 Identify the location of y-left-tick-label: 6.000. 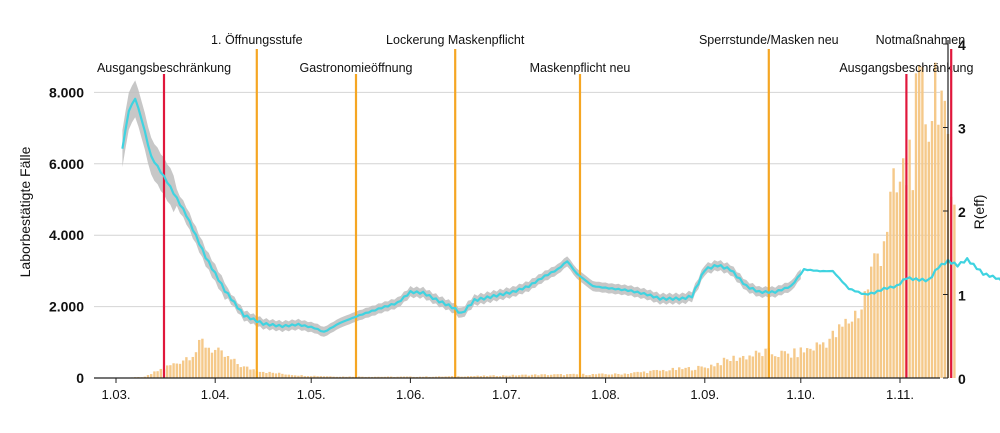
(66, 164).